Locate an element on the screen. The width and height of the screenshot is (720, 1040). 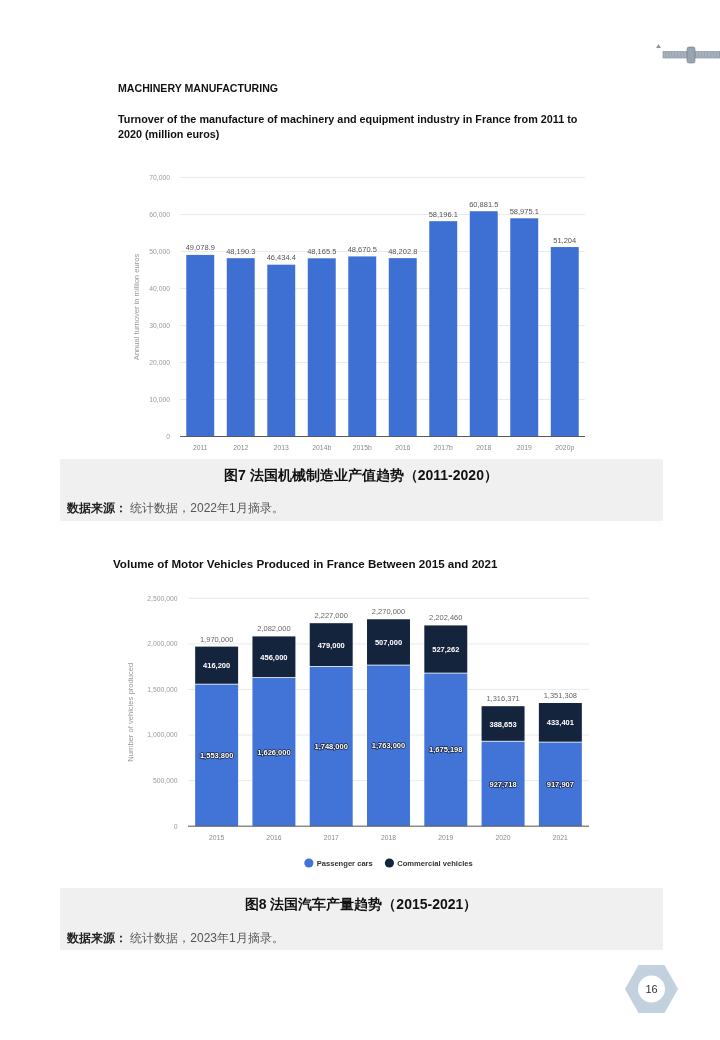
caption: 图8 法国汽车产量趋势（2015-2021） is located at coordinates (361, 904).